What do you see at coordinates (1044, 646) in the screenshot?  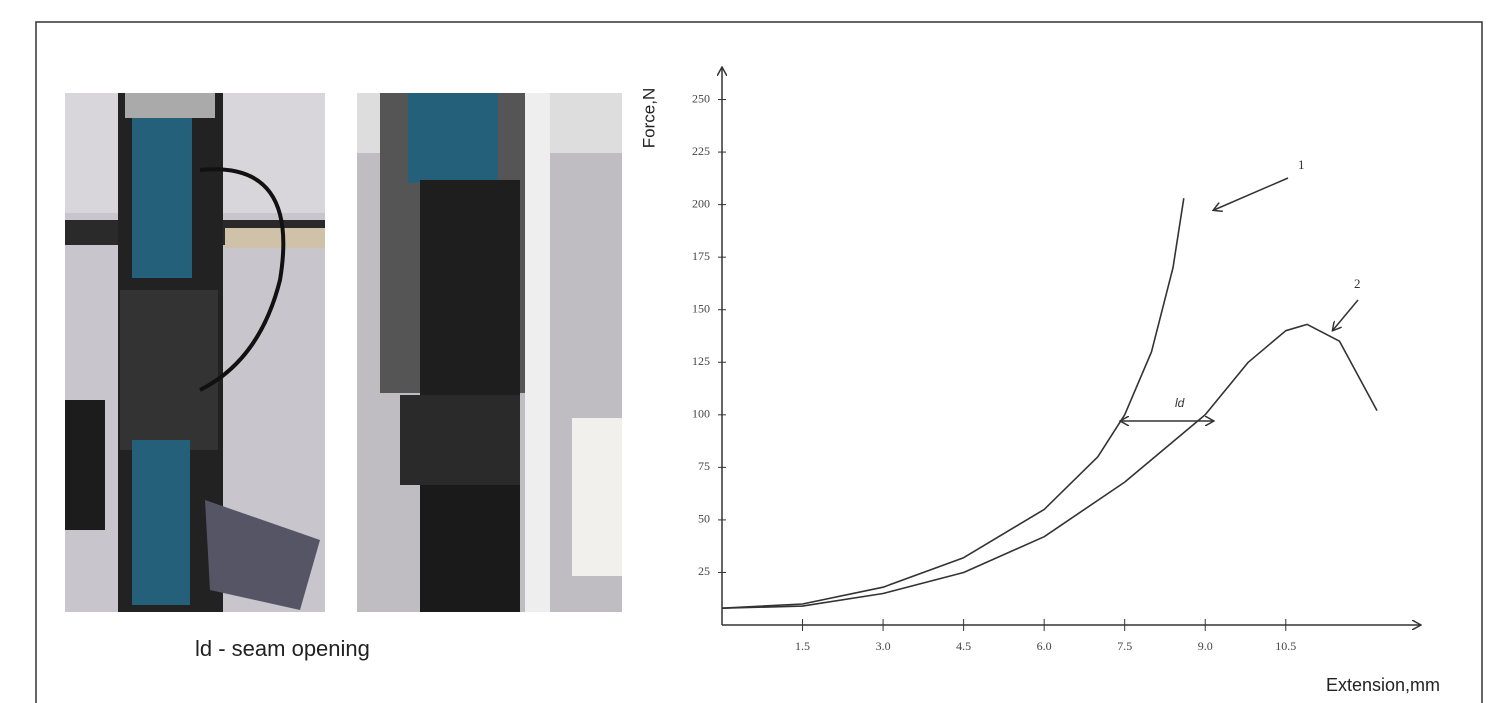 I see `x-tick-label: 6.0` at bounding box center [1044, 646].